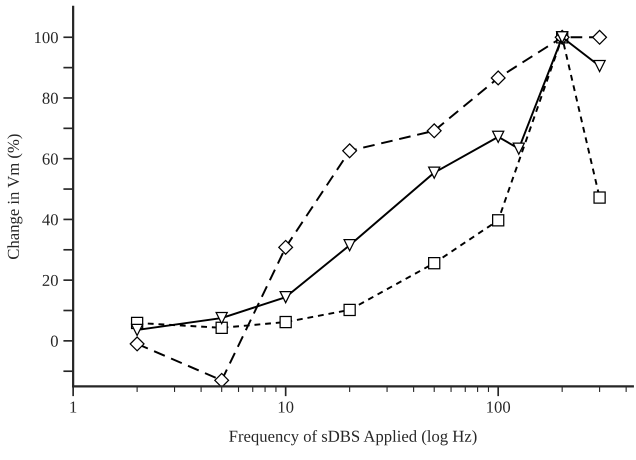 Image resolution: width=636 pixels, height=460 pixels. Describe the element at coordinates (353, 438) in the screenshot. I see `x-axis-title: Frequency of sDBS Applied (log Hz)` at that location.